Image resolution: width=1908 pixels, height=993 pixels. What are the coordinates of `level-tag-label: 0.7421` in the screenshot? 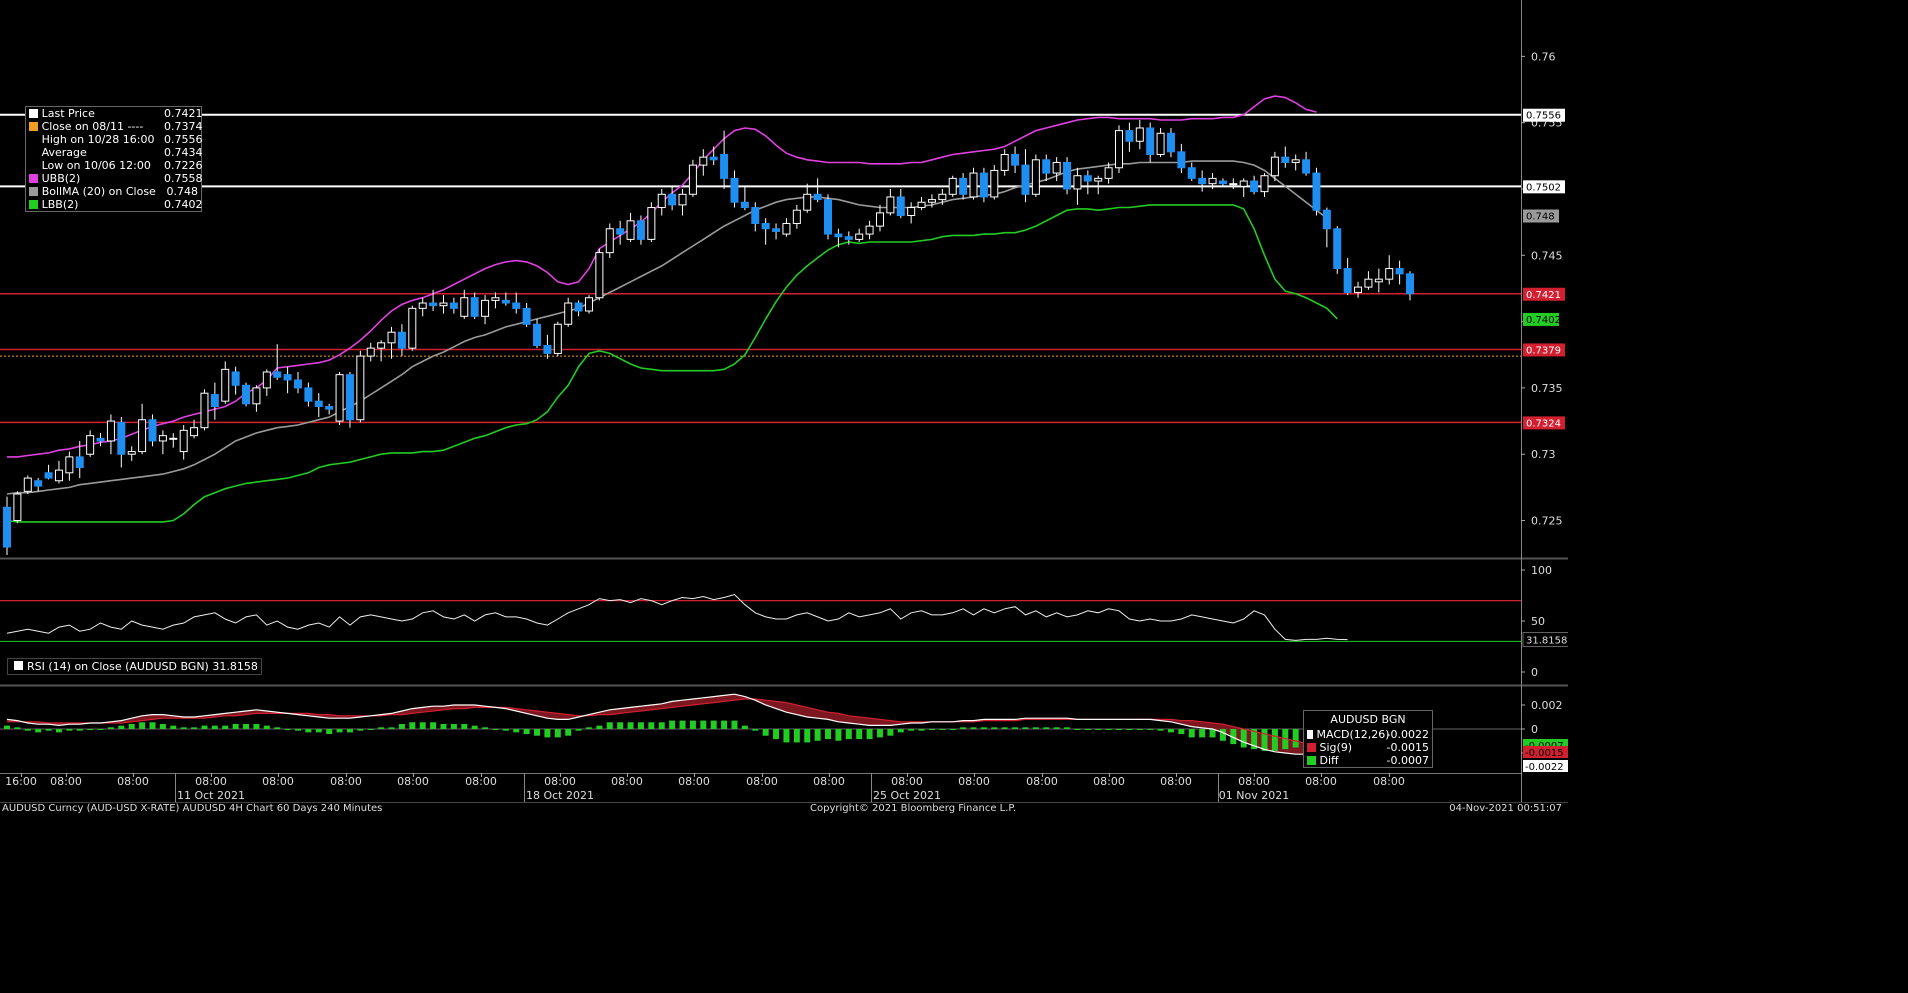 It's located at (1543, 295).